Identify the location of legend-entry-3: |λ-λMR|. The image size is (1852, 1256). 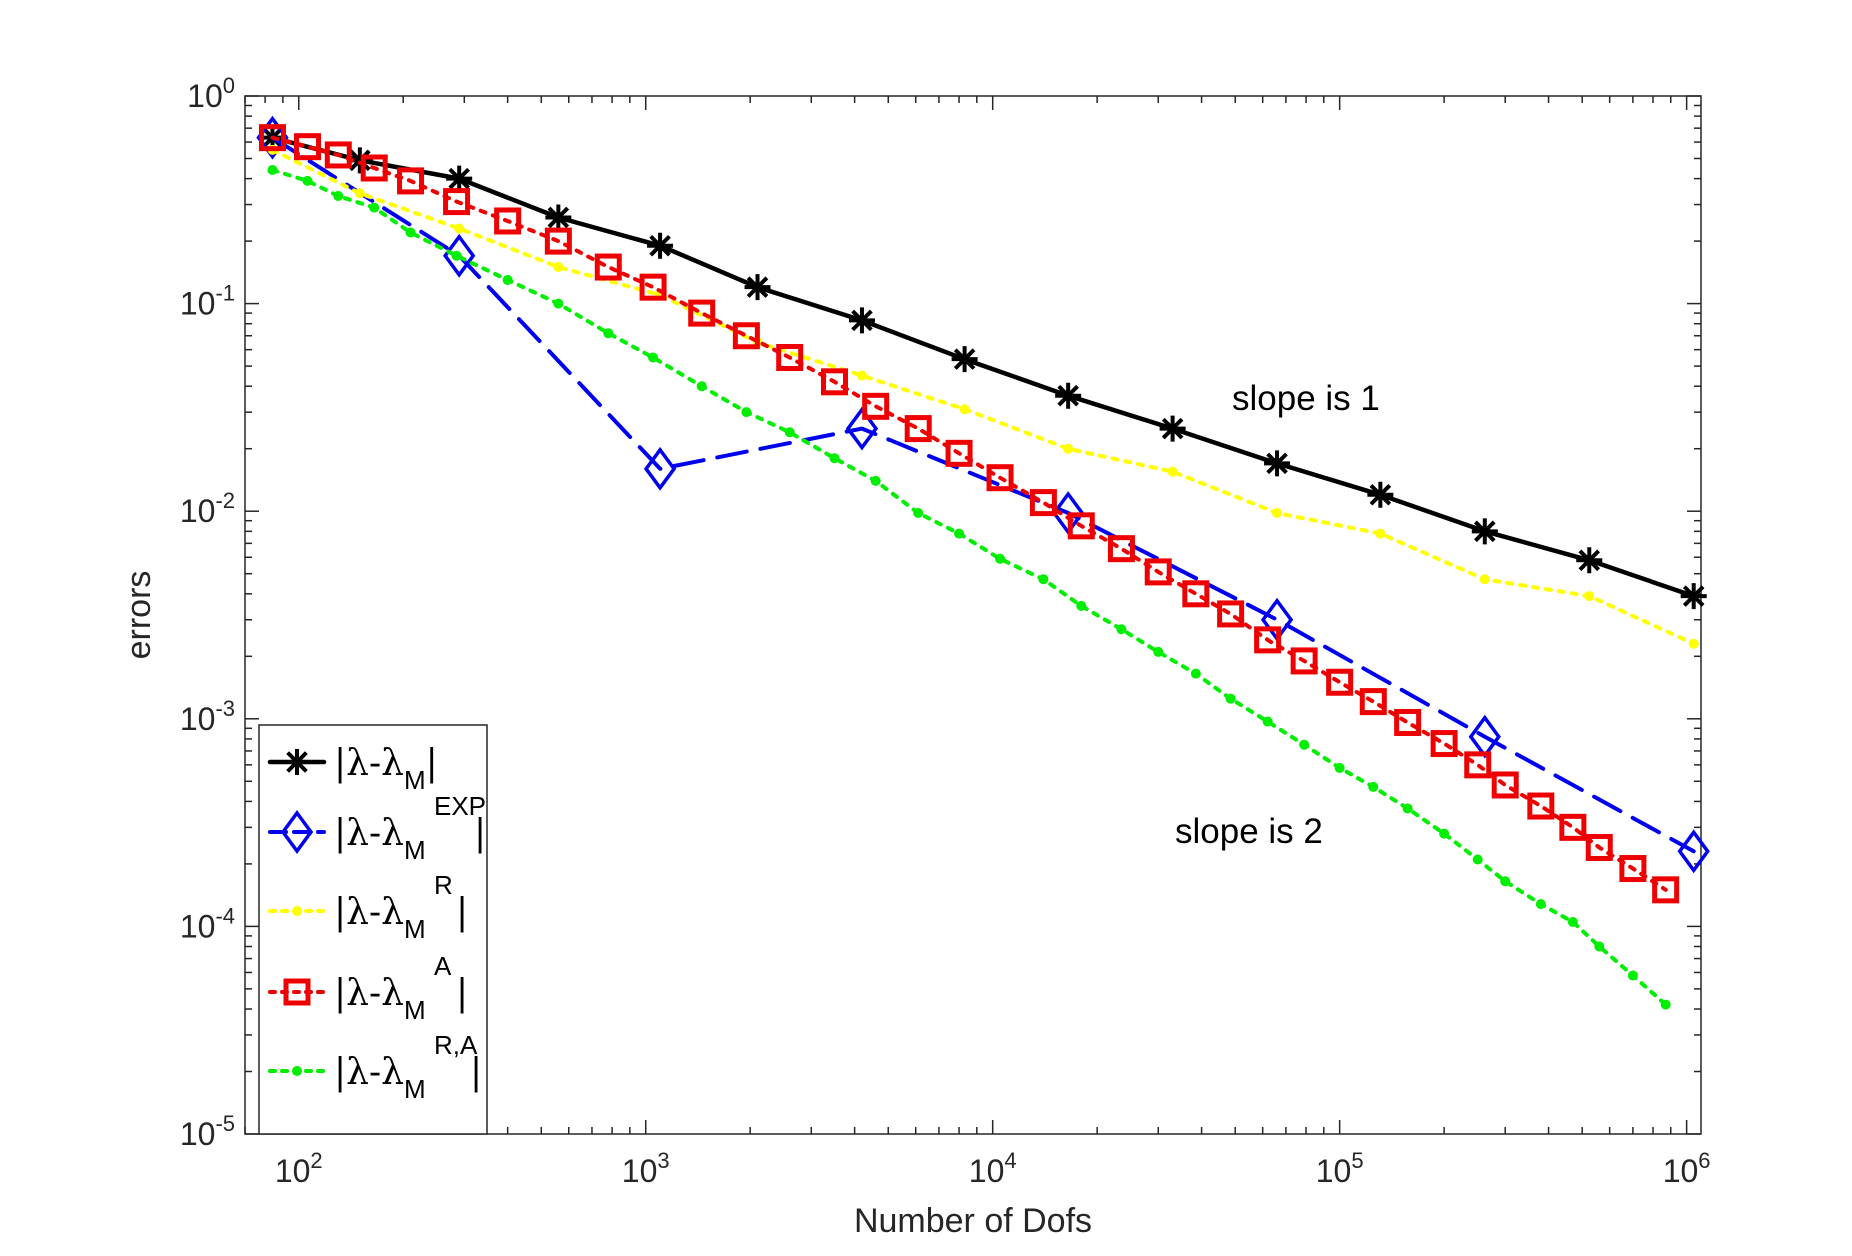
(368, 907).